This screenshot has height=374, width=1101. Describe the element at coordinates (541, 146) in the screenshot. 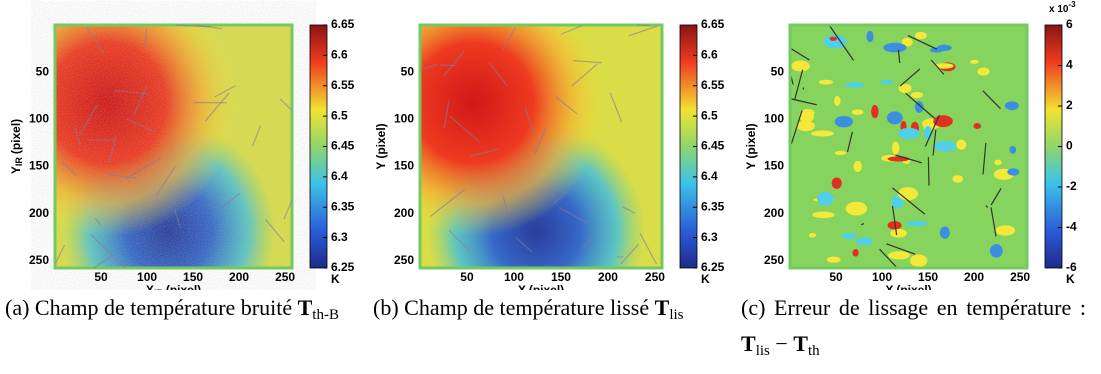

I see `heatmap-b` at that location.